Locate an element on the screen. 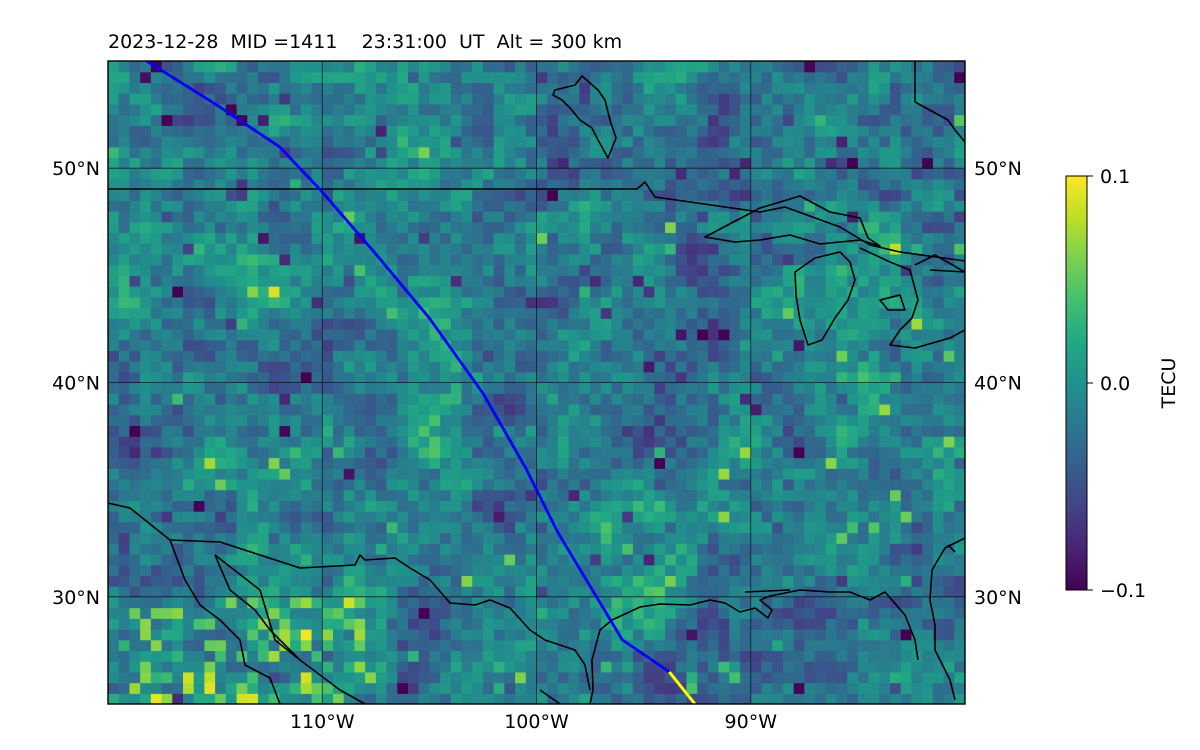 This screenshot has height=750, width=1200. y-tick-label-right: 50°N is located at coordinates (998, 169).